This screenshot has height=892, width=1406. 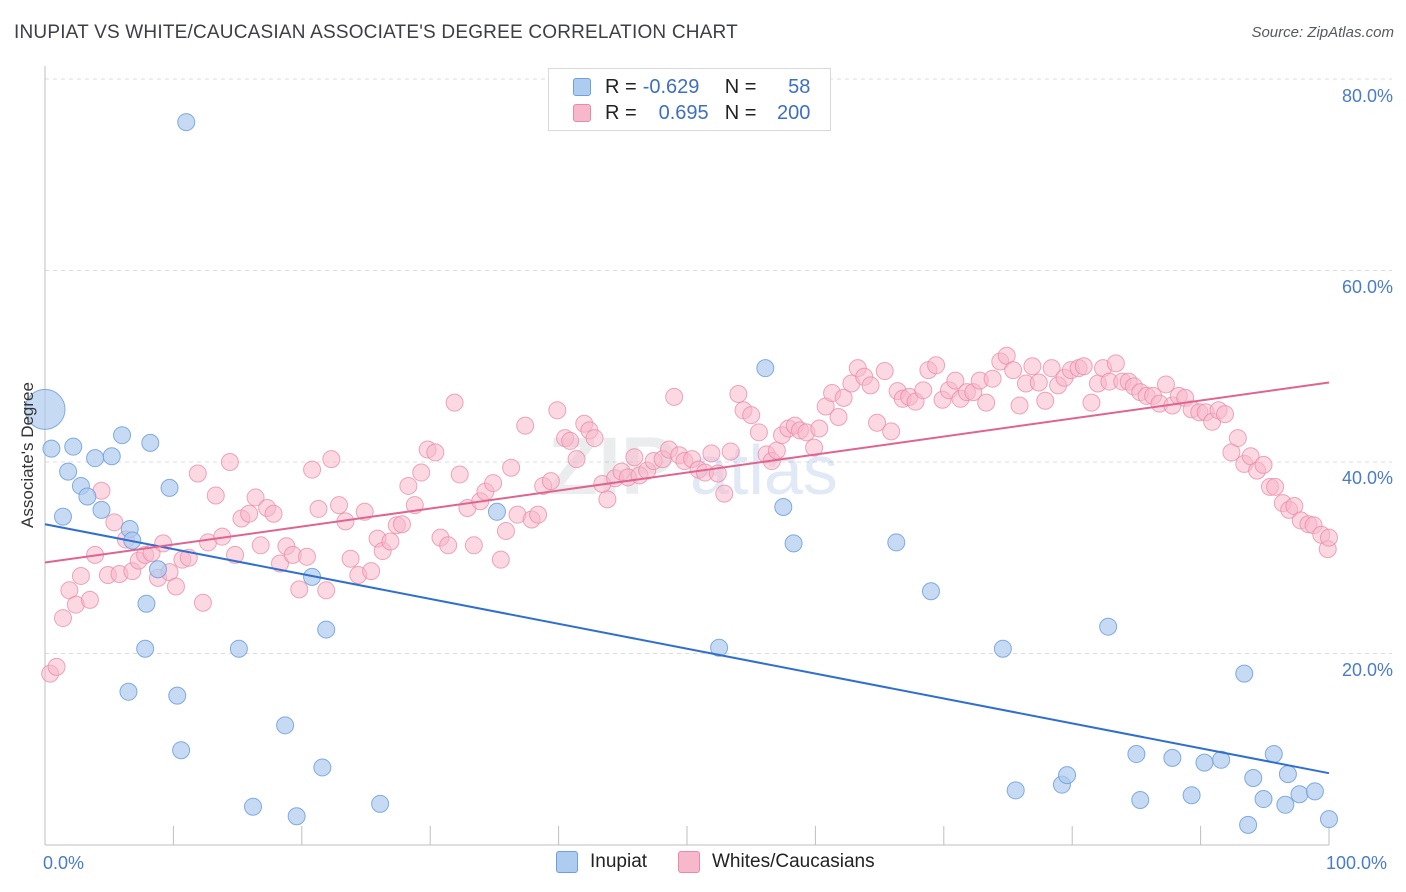 I want to click on legend-label: Inupiat, so click(x=619, y=861).